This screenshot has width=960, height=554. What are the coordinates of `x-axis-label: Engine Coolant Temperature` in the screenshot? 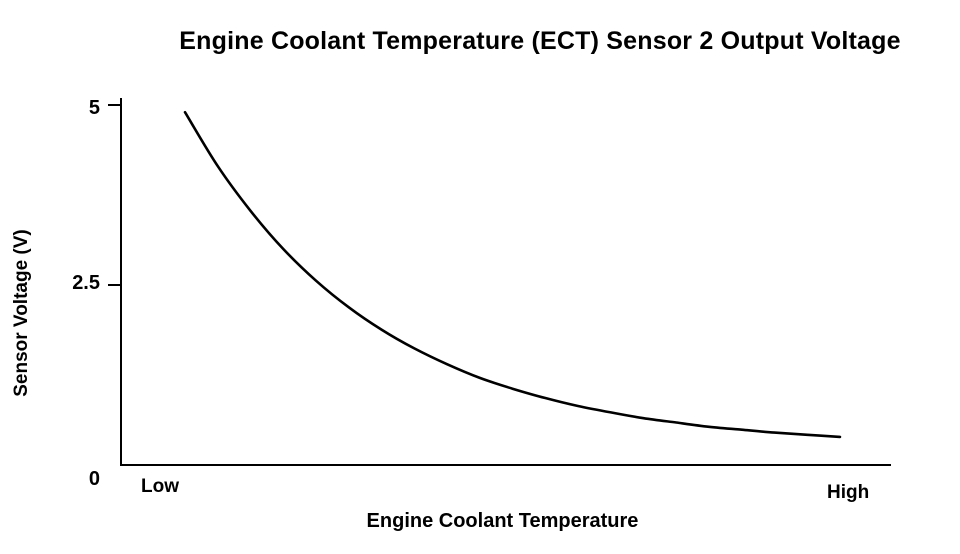 It's located at (502, 521).